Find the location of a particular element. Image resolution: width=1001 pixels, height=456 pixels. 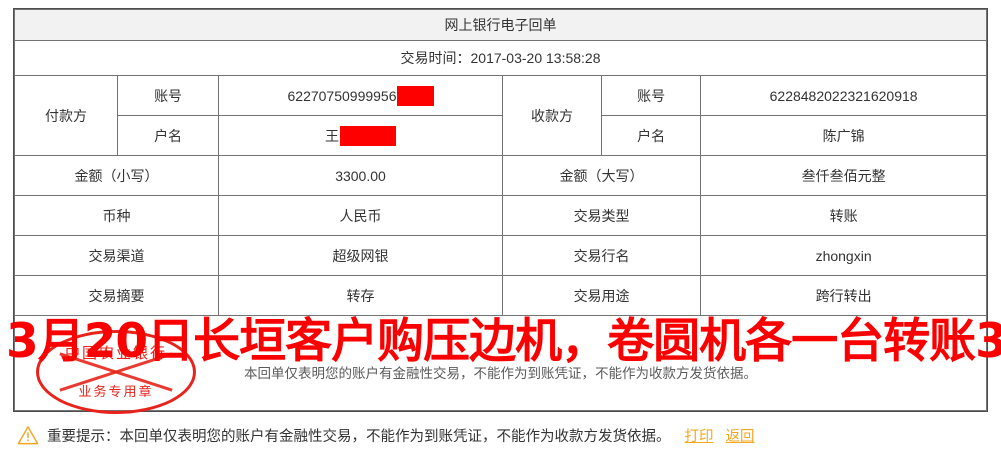

redaction-block-name is located at coordinates (368, 135).